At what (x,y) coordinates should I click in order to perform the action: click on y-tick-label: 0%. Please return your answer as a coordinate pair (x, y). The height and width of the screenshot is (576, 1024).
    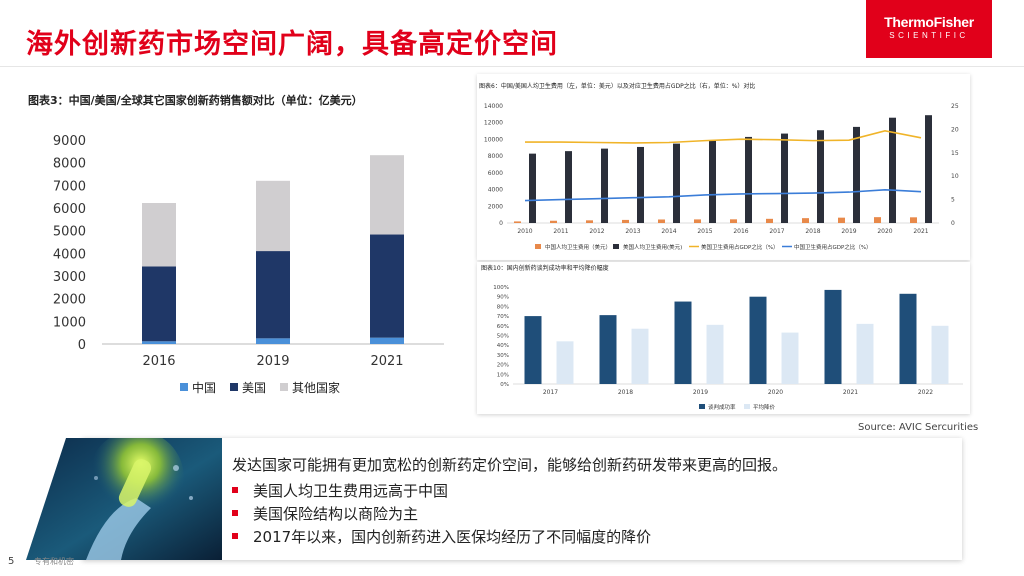
    Looking at the image, I should click on (504, 385).